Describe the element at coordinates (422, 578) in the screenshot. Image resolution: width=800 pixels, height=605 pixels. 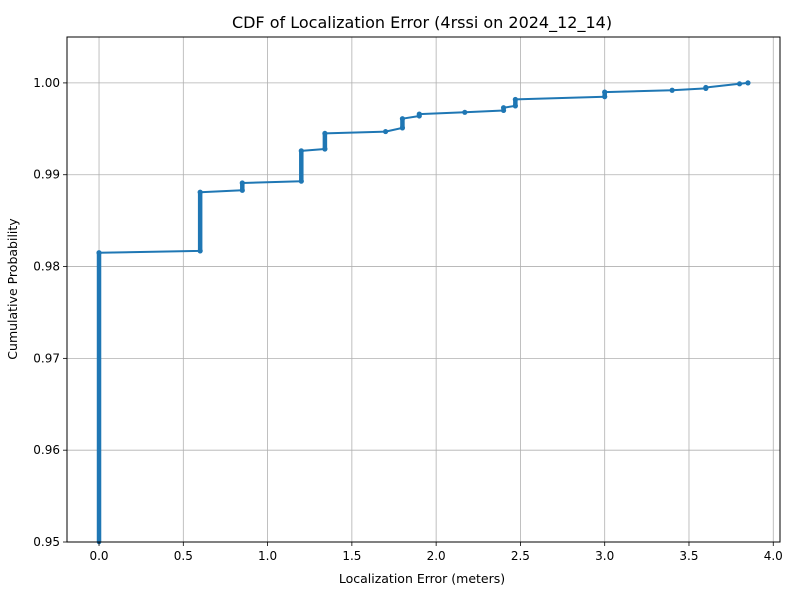
I see `x-axis-label: Localization Error (meters)` at that location.